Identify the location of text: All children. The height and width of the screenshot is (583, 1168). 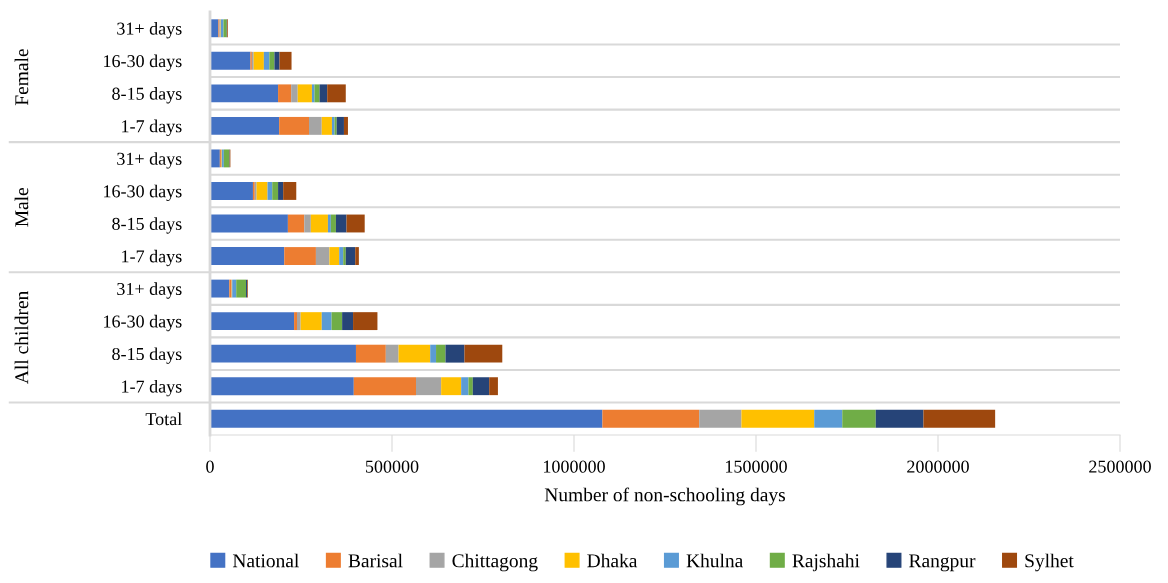
(21, 337).